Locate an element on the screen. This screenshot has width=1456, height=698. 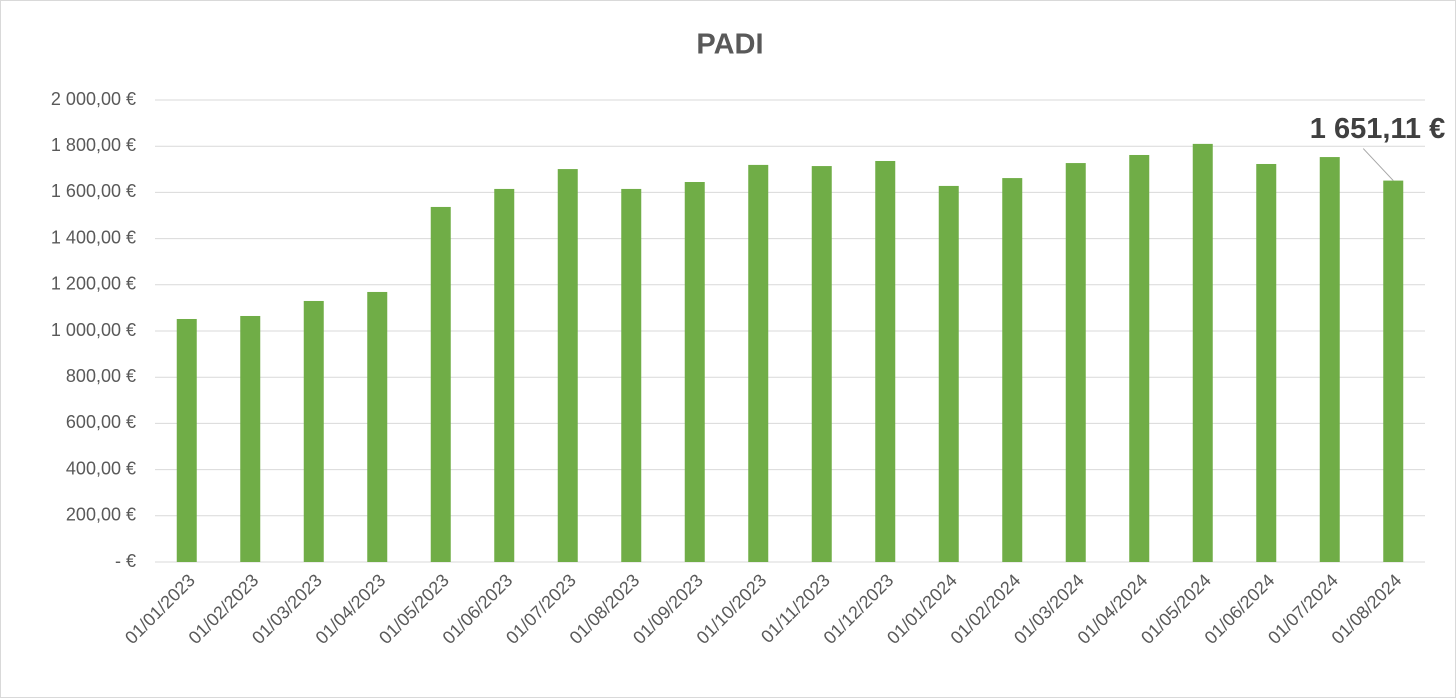
y-tick-label: 600,00 € is located at coordinates (101, 422).